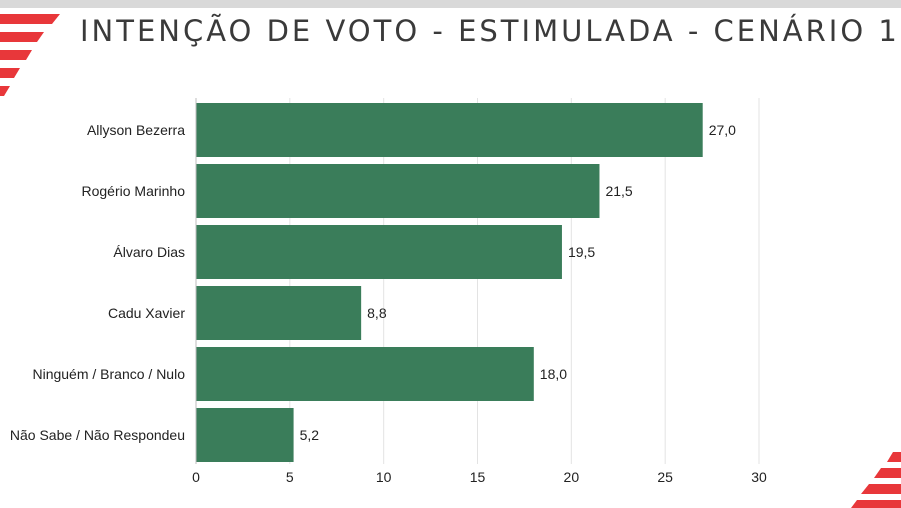 This screenshot has width=901, height=508. What do you see at coordinates (722, 130) in the screenshot?
I see `value-label: 27,0` at bounding box center [722, 130].